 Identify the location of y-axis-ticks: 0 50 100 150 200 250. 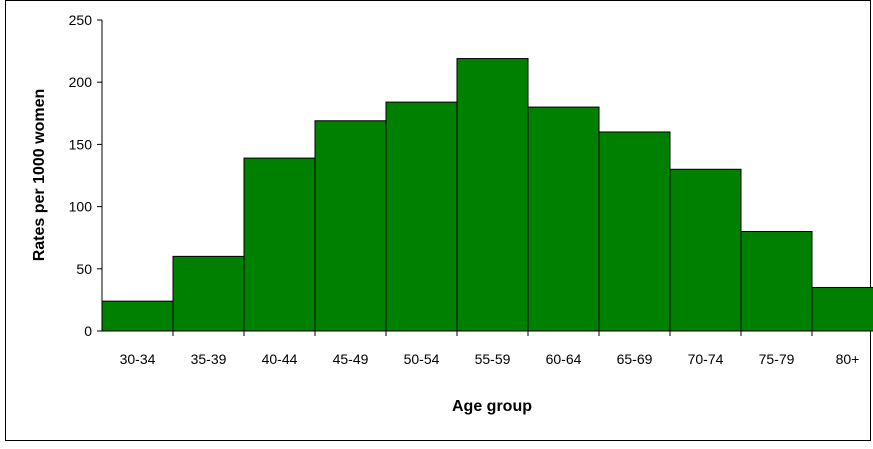
(85, 175).